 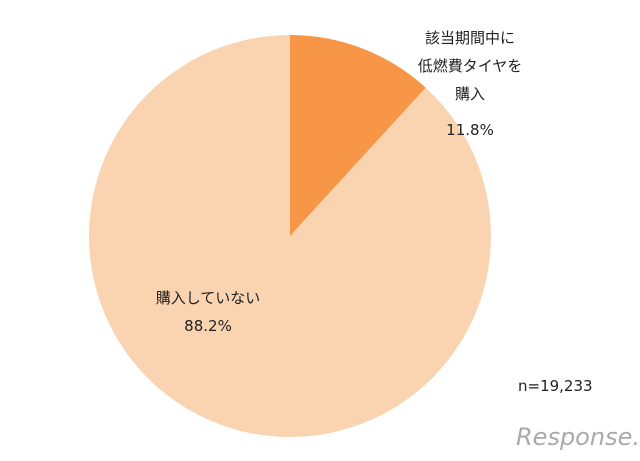 I want to click on sample-size-note: n=19,233, so click(x=555, y=386).